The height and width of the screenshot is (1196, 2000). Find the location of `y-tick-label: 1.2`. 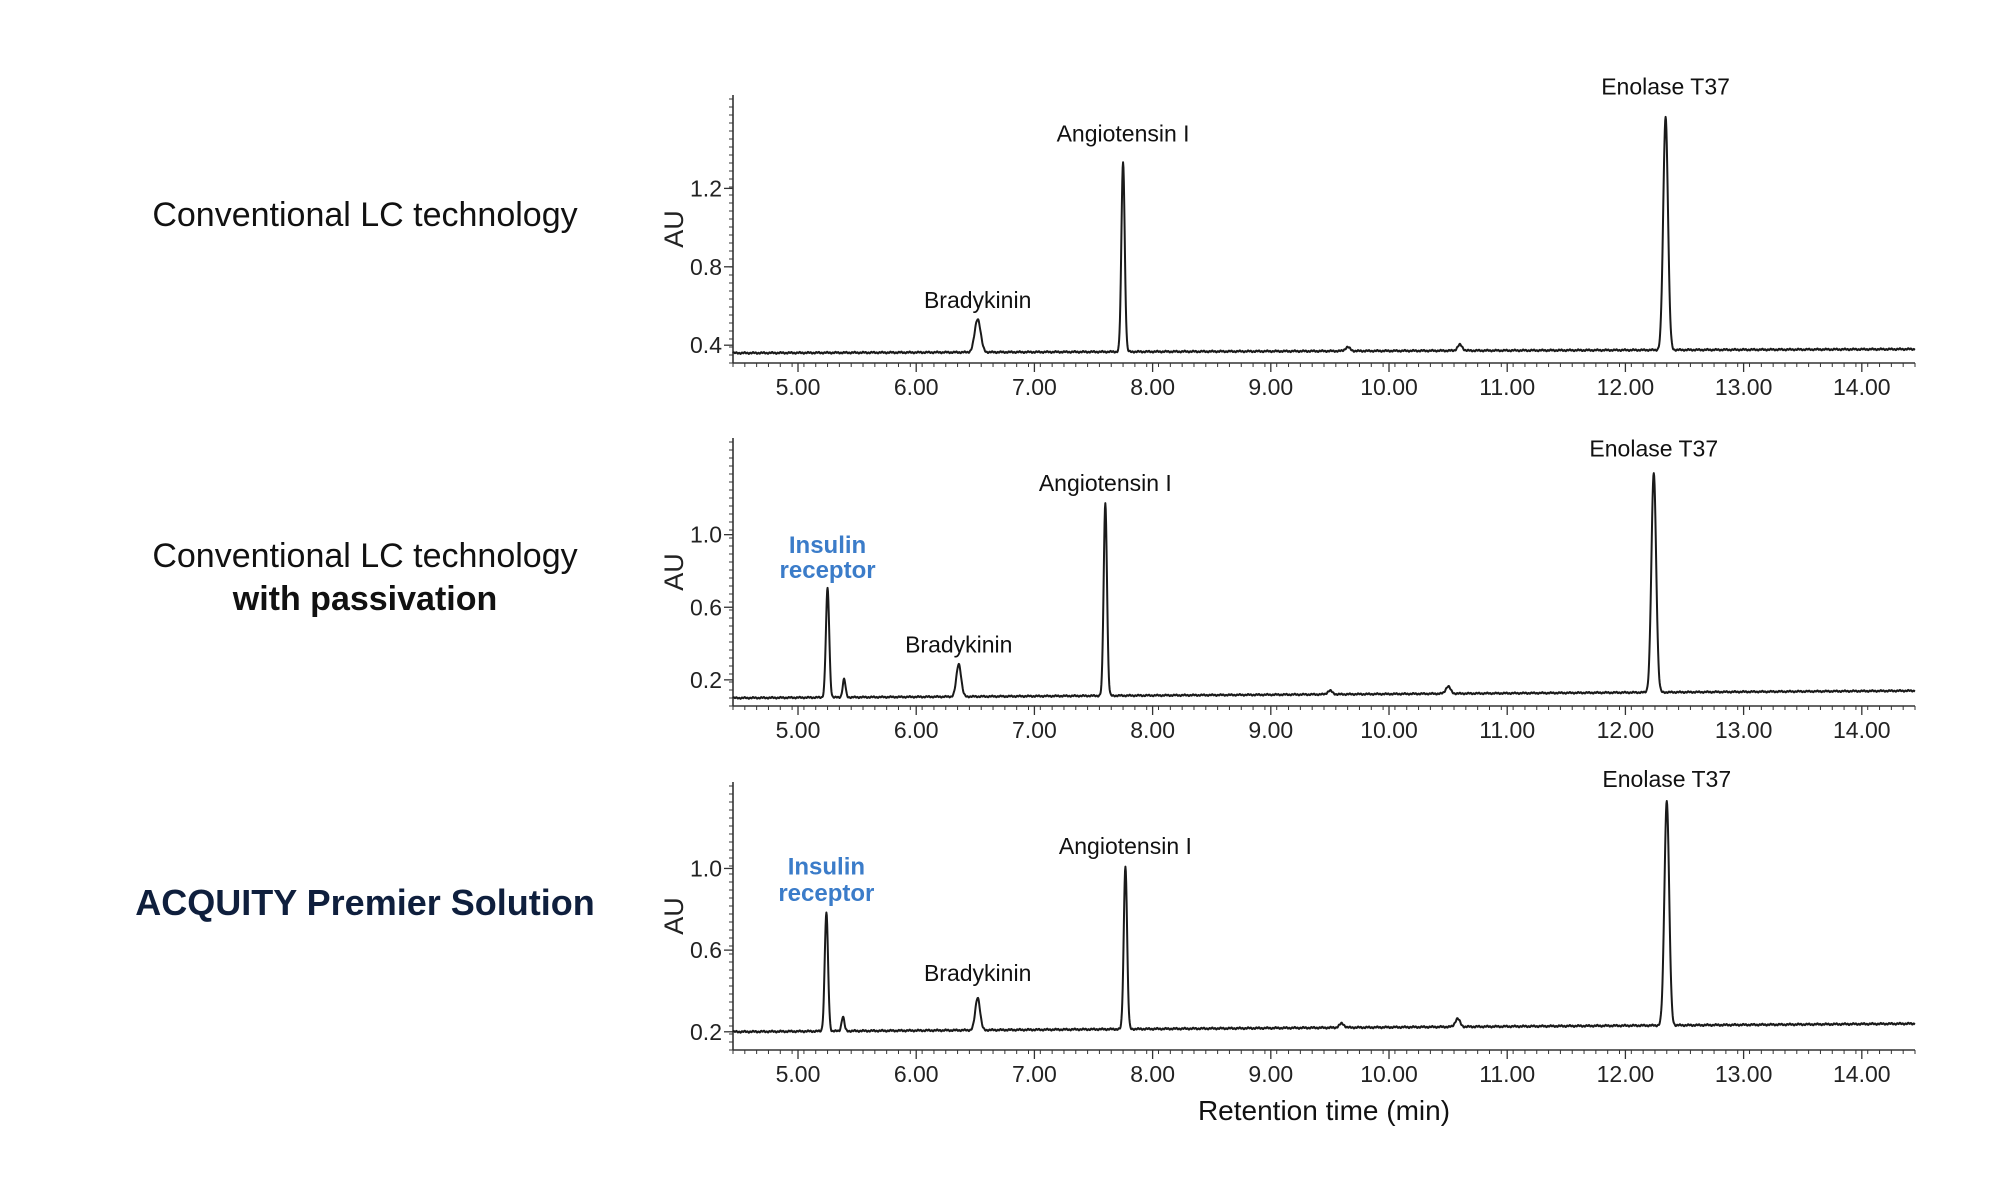

y-tick-label: 1.2 is located at coordinates (706, 188).